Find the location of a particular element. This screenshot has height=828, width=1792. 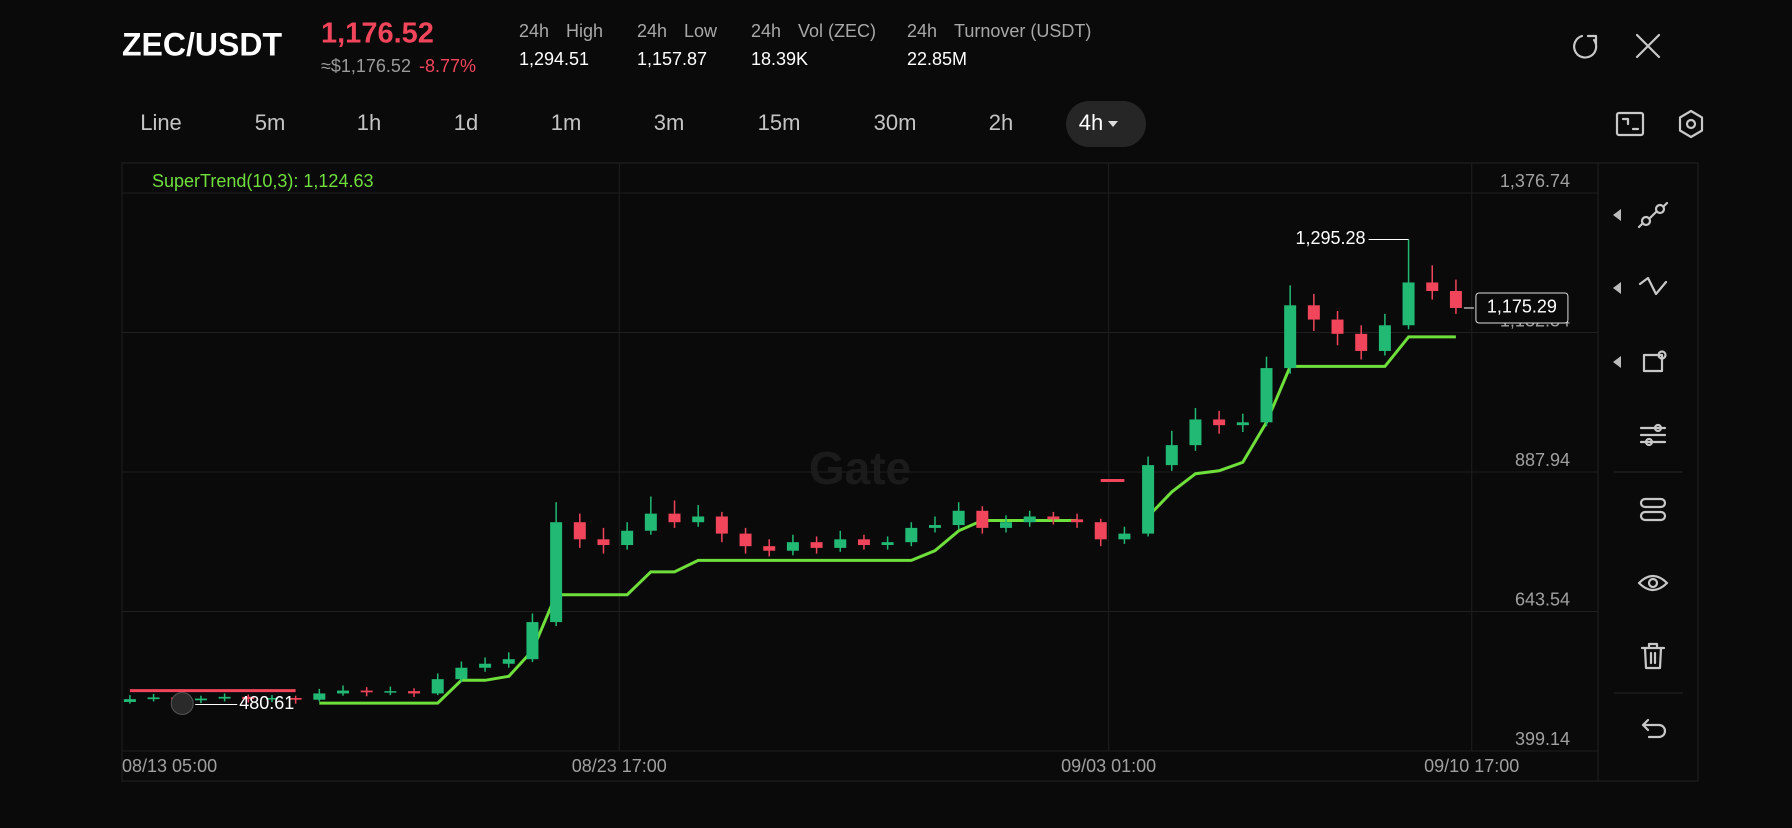

timeframe-tab: 1h is located at coordinates (369, 122).